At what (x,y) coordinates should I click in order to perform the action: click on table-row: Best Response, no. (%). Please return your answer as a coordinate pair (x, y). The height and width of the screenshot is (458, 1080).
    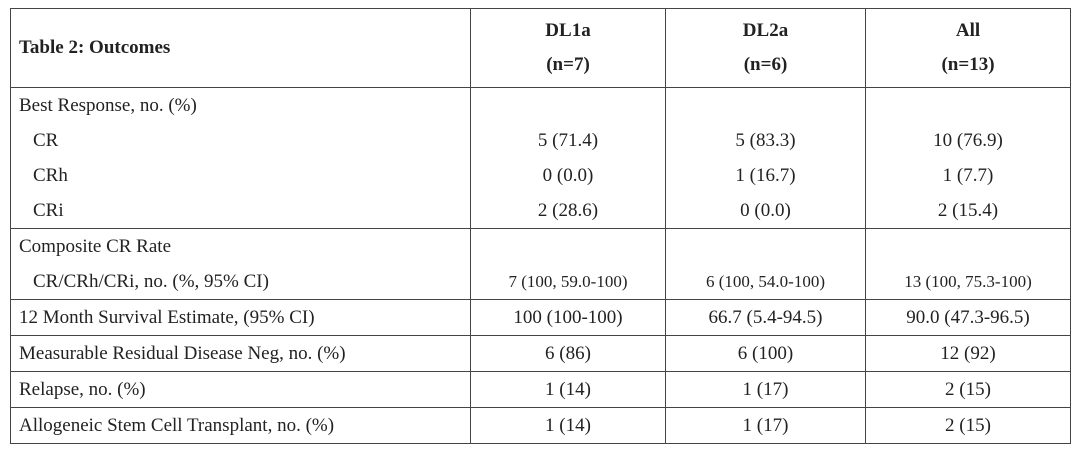
    Looking at the image, I should click on (540, 105).